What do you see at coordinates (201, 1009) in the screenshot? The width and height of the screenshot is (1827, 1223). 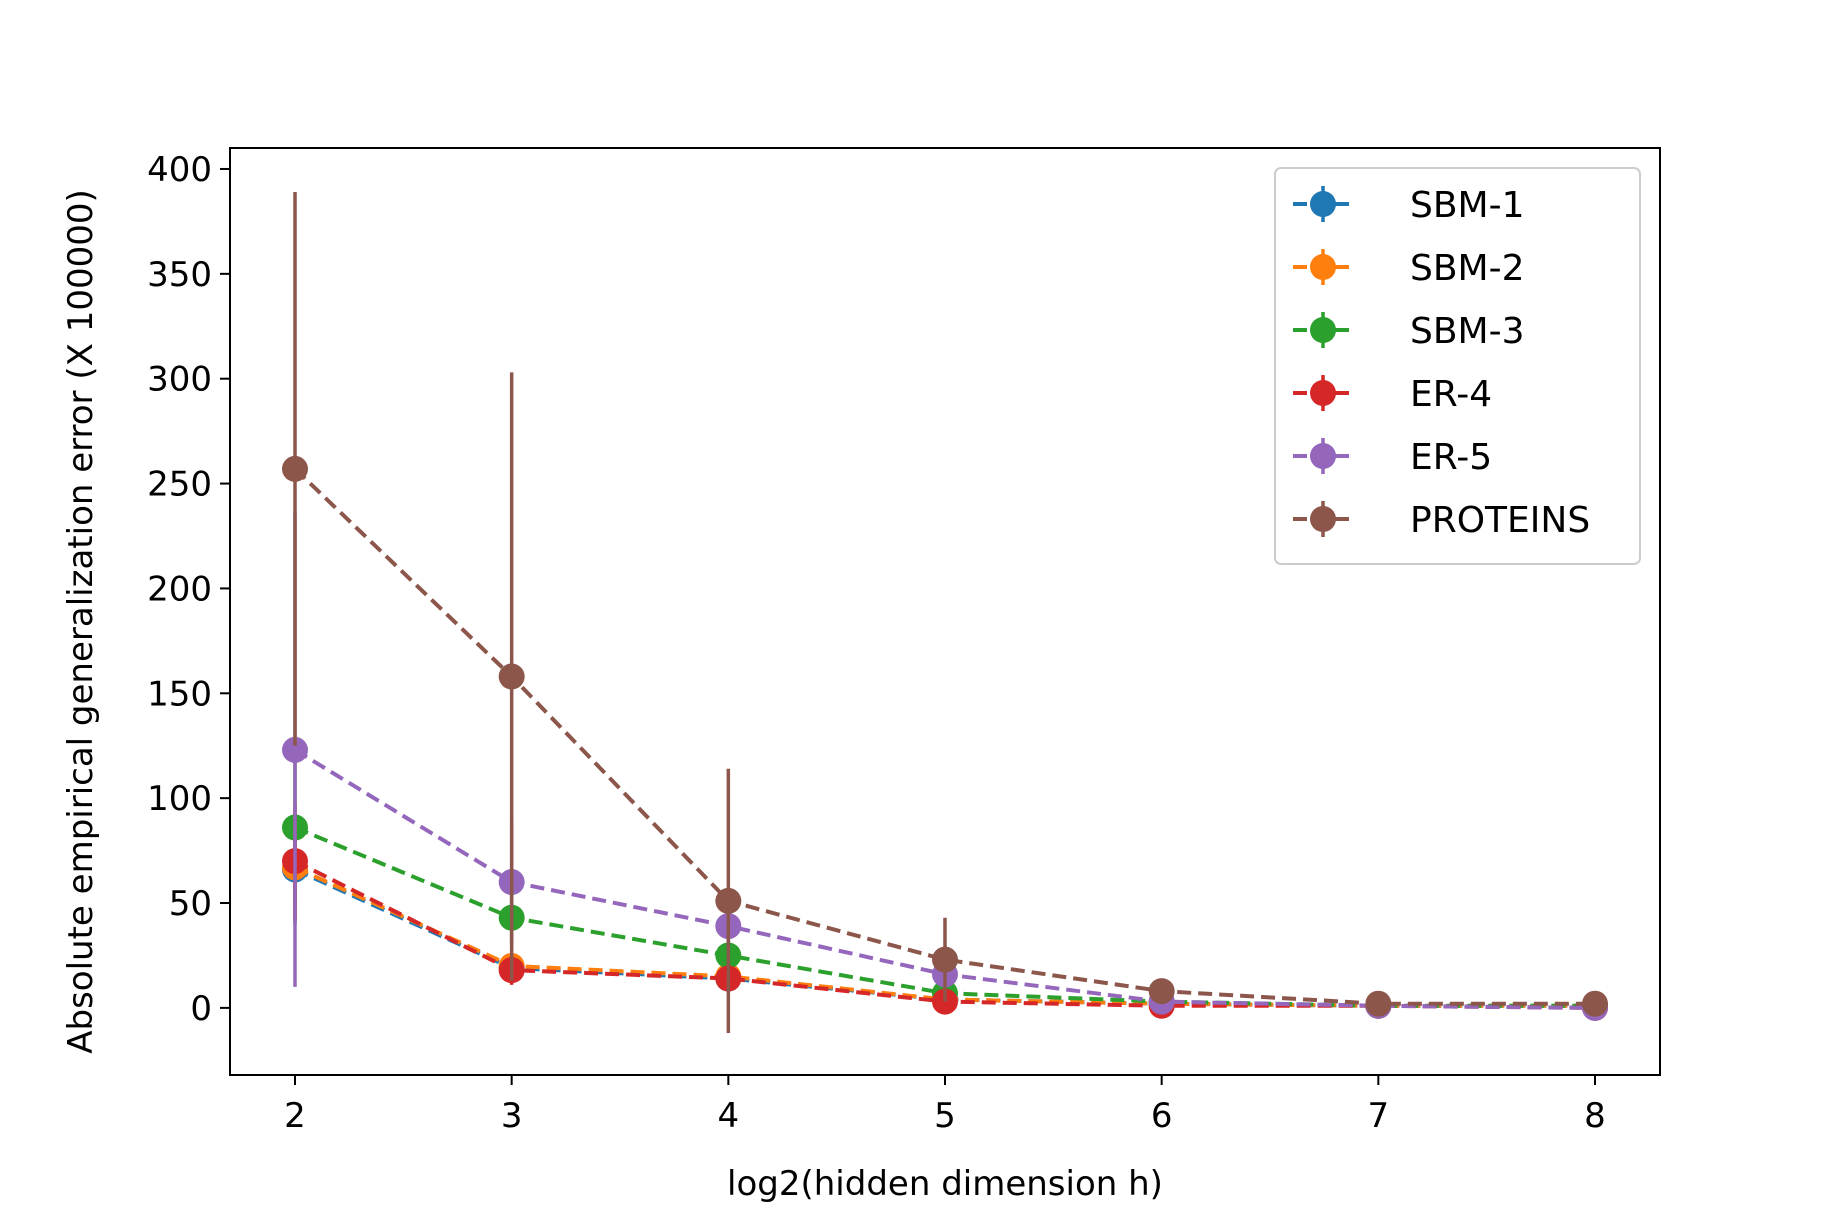 I see `y-tick-label: 0` at bounding box center [201, 1009].